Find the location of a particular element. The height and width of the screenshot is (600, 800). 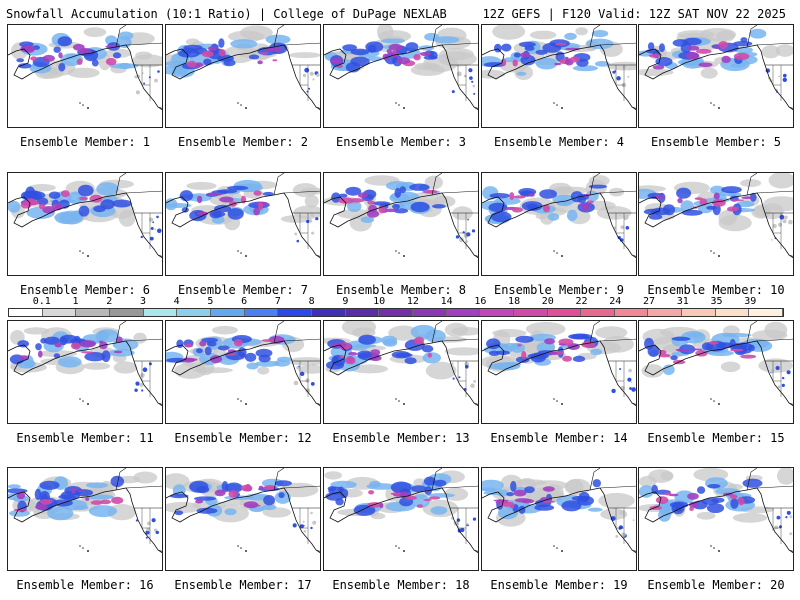

ensemble-member-label: Ensemble Member: 2 is located at coordinates (243, 142).